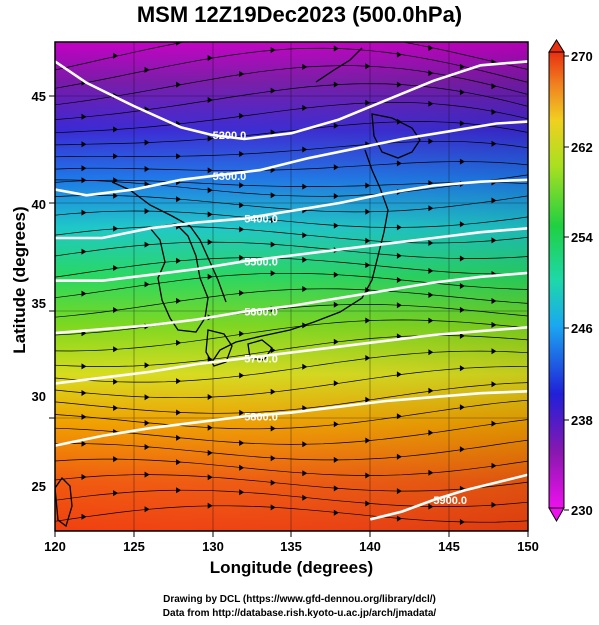  Describe the element at coordinates (39, 96) in the screenshot. I see `y-tick-label: 45` at that location.